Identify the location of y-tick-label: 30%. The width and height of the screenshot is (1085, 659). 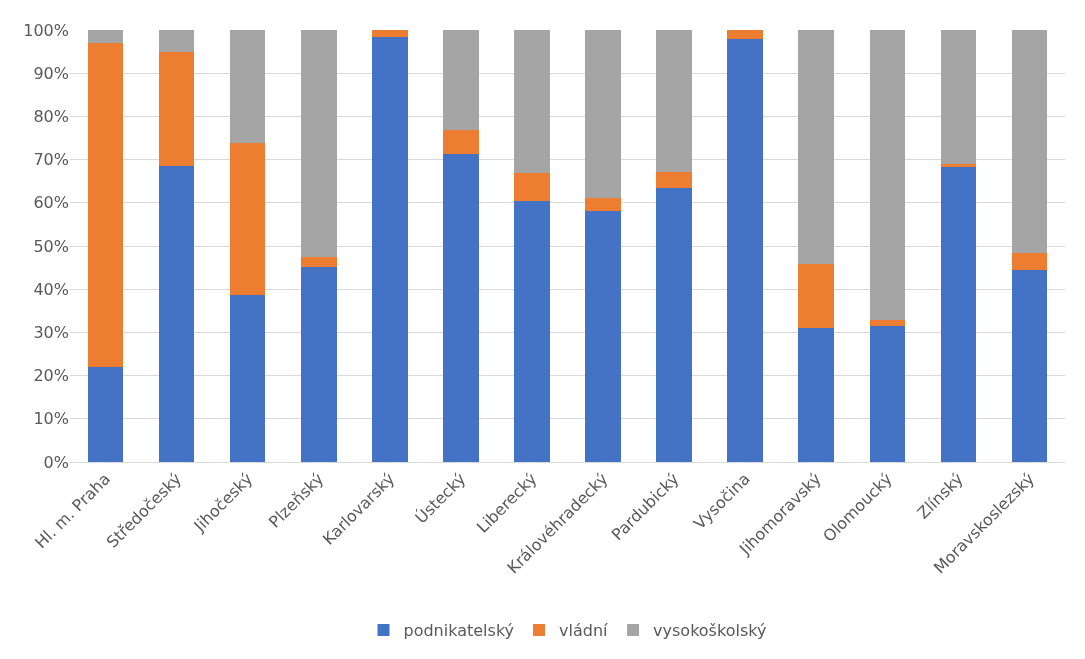
(51, 332).